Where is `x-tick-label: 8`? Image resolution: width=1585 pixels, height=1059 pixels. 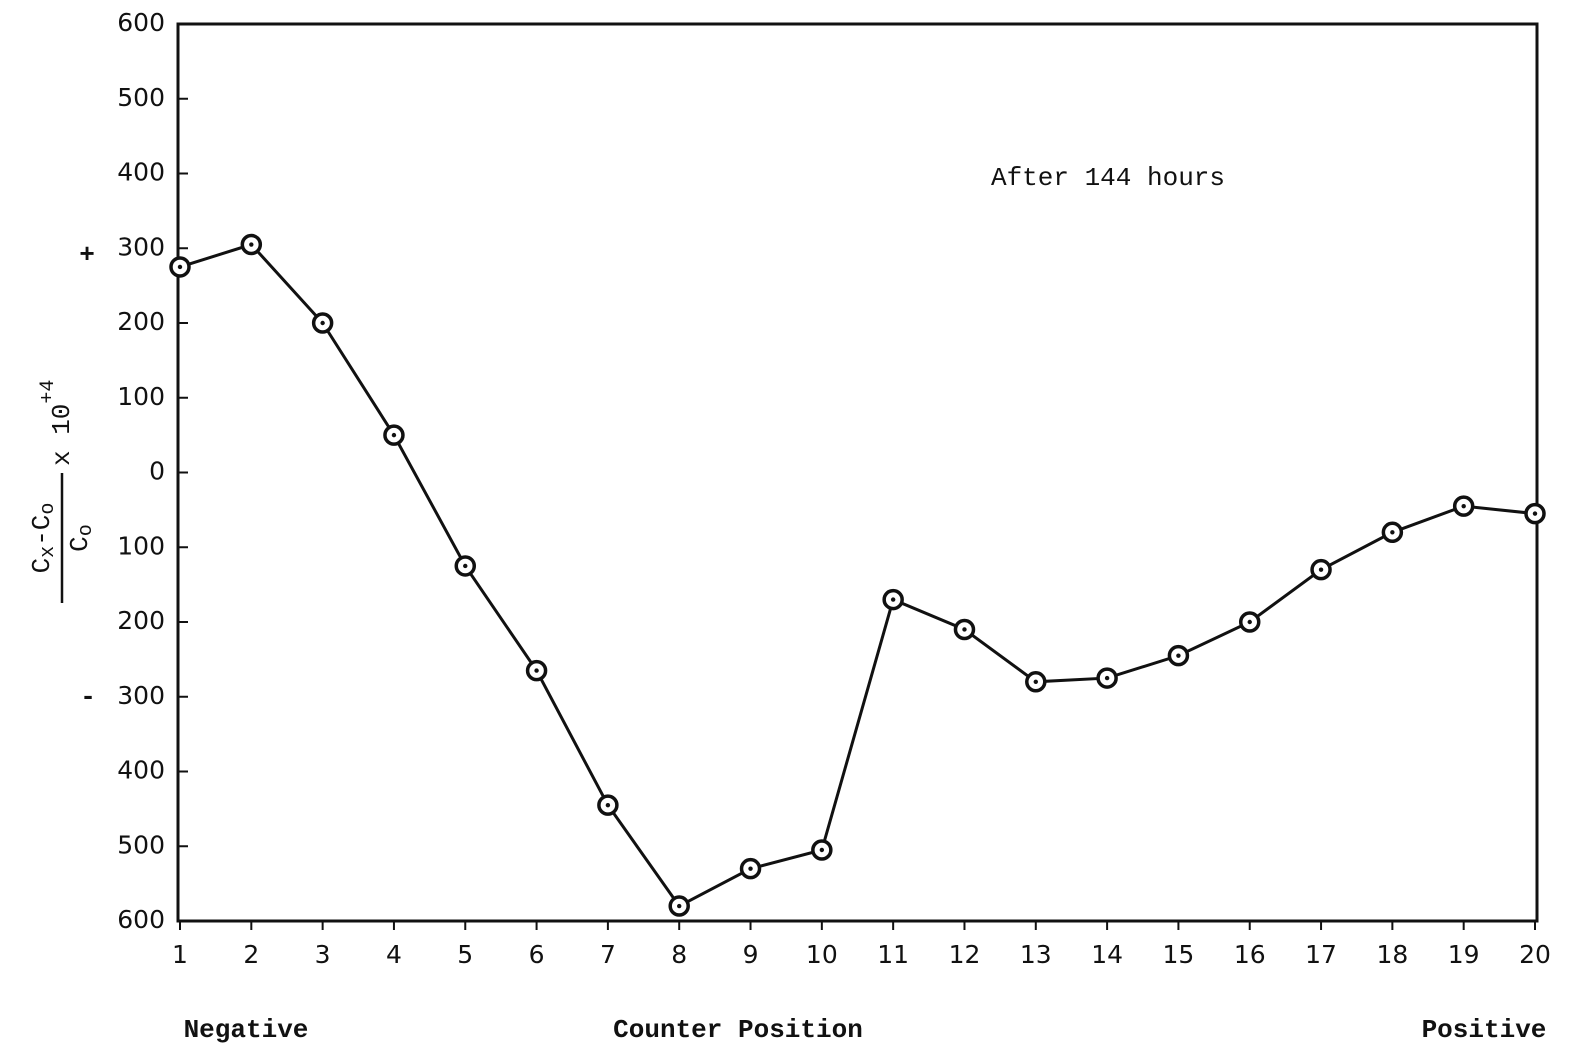 x-tick-label: 8 is located at coordinates (679, 954).